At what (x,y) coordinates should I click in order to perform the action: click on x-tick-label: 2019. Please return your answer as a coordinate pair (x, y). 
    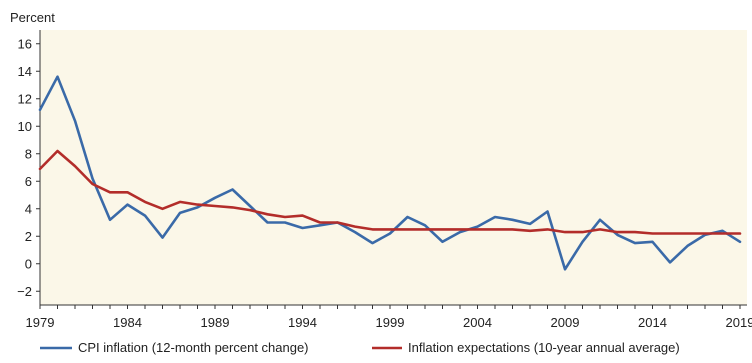
    Looking at the image, I should click on (739, 322).